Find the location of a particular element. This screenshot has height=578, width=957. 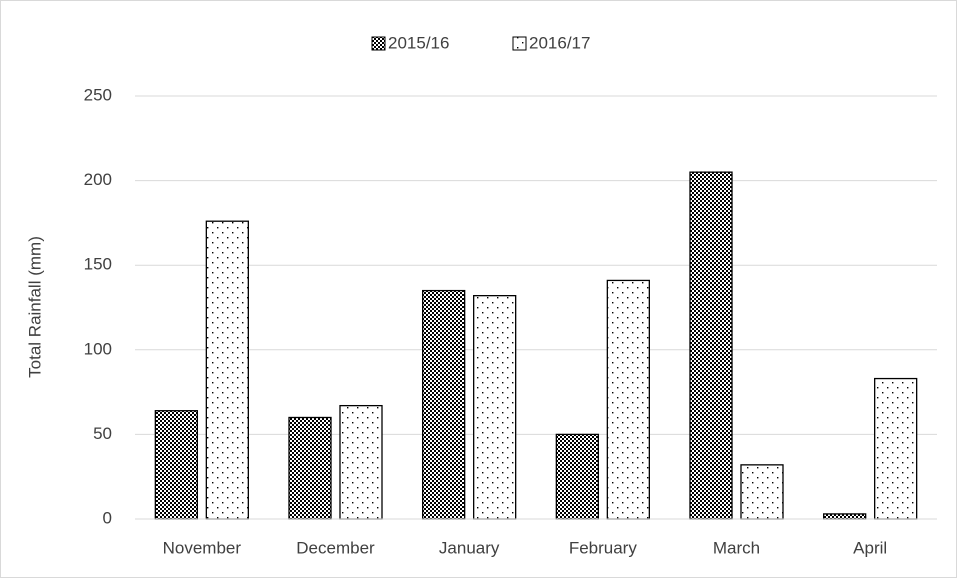

y-tick-label: 150 is located at coordinates (98, 264).